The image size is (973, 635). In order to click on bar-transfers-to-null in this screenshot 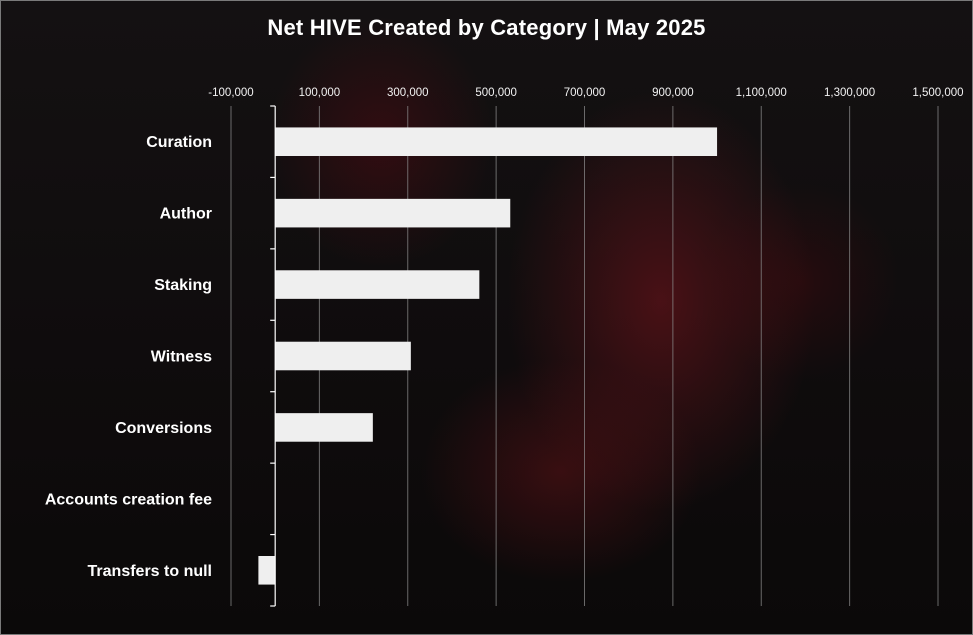, I will do `click(267, 570)`.